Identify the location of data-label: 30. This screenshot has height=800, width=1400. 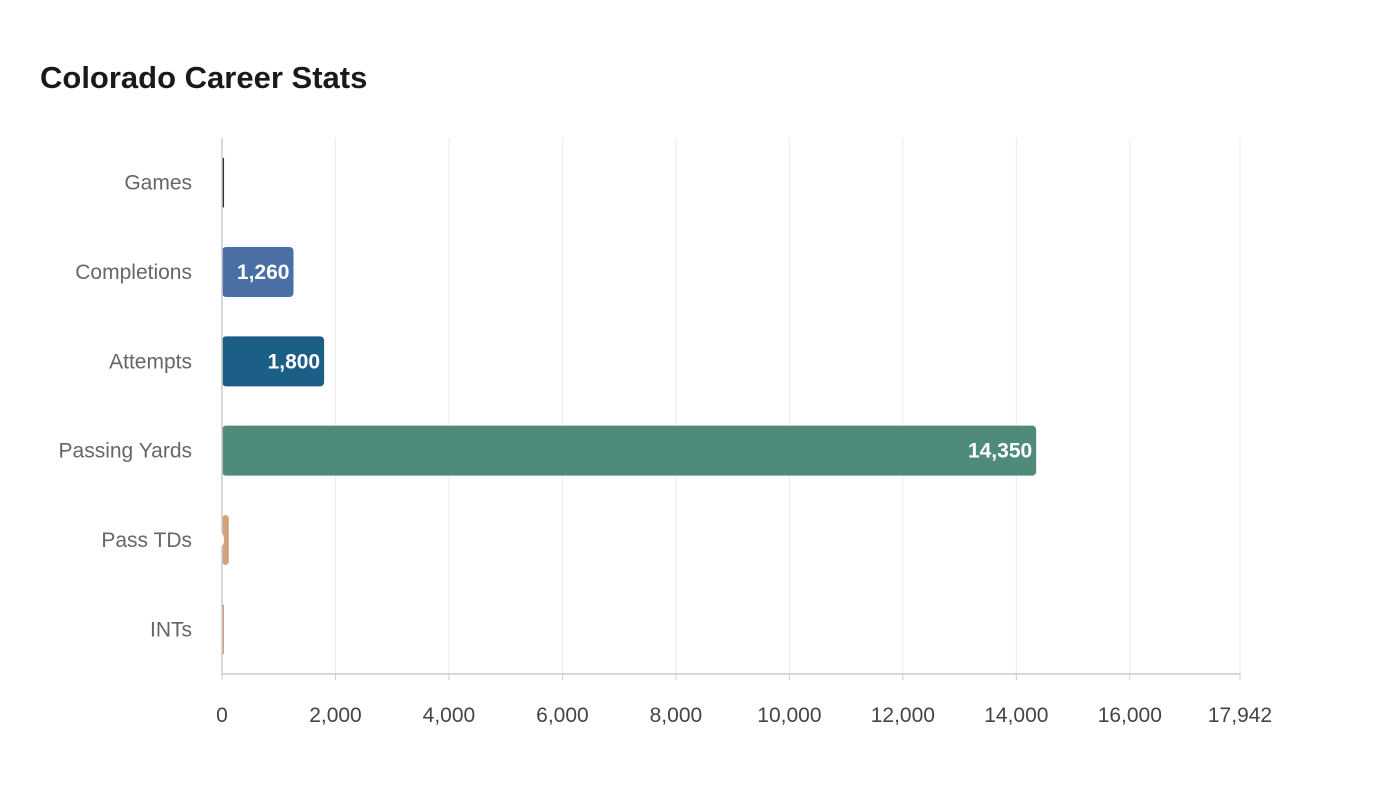
(208, 629).